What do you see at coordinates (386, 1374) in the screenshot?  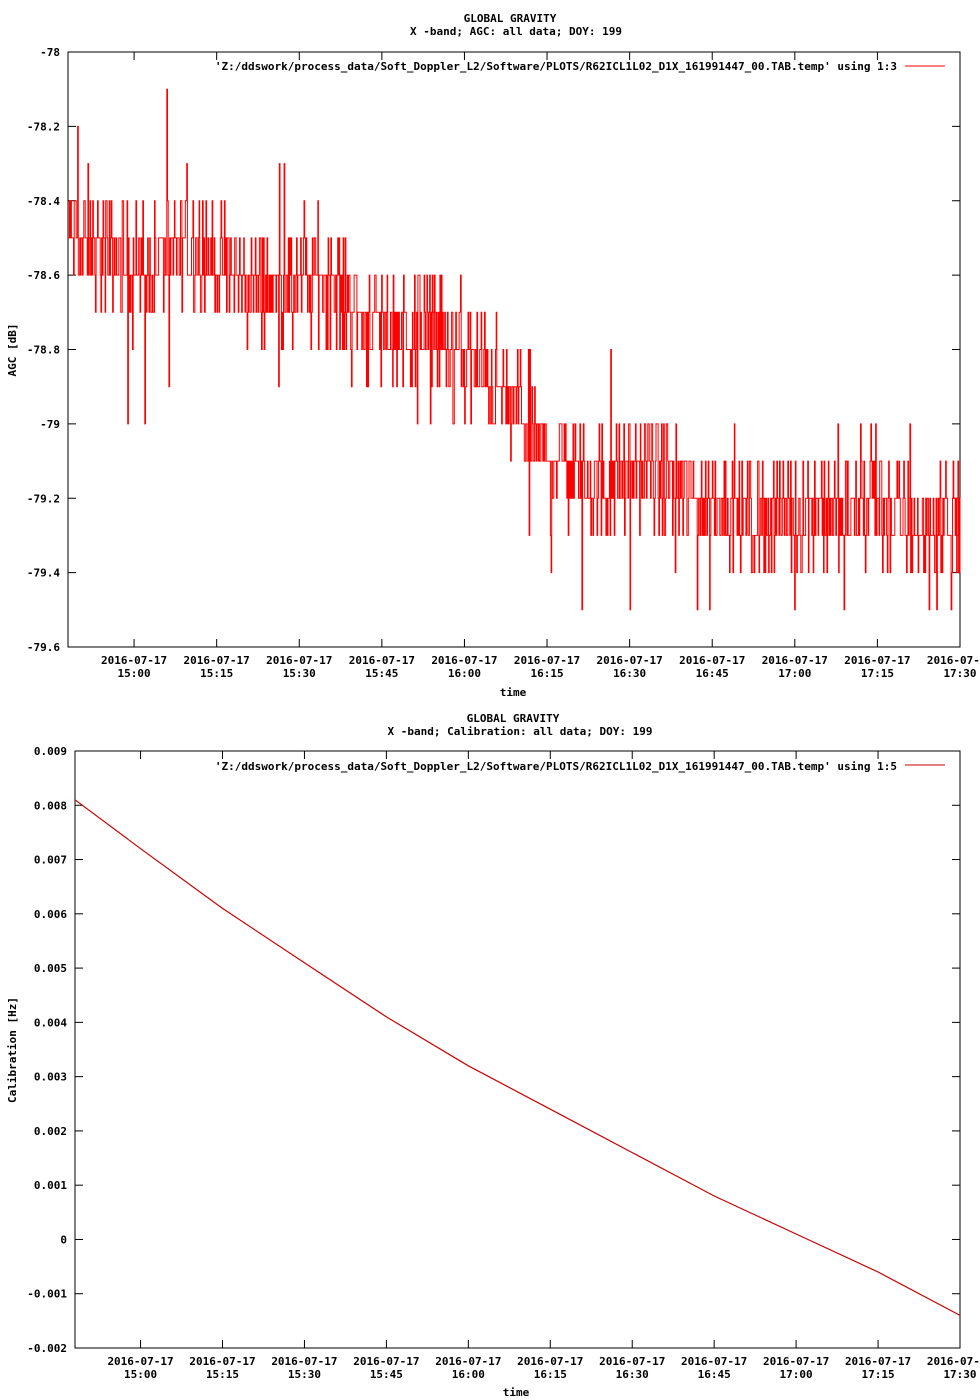 I see `calibration-x-tick-time: 15:45` at bounding box center [386, 1374].